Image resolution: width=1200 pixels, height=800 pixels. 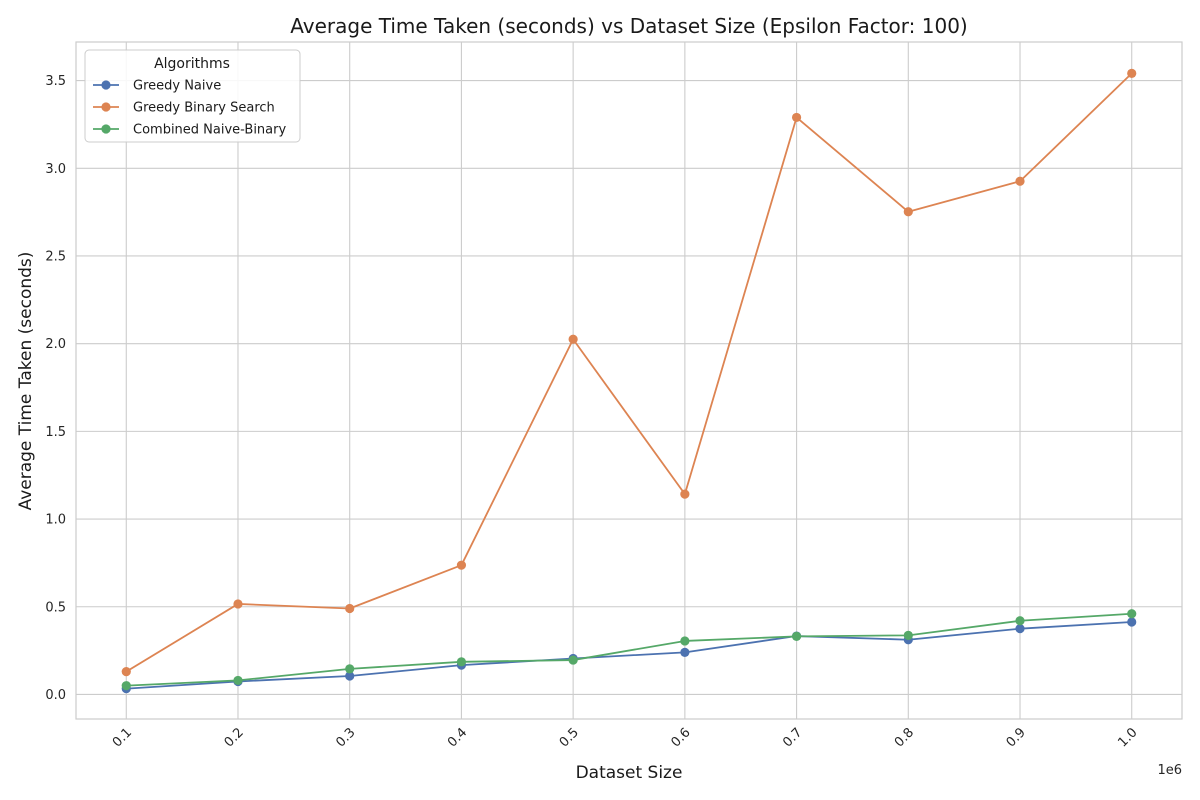 I want to click on x-tick-label: 1.0, so click(x=1127, y=737).